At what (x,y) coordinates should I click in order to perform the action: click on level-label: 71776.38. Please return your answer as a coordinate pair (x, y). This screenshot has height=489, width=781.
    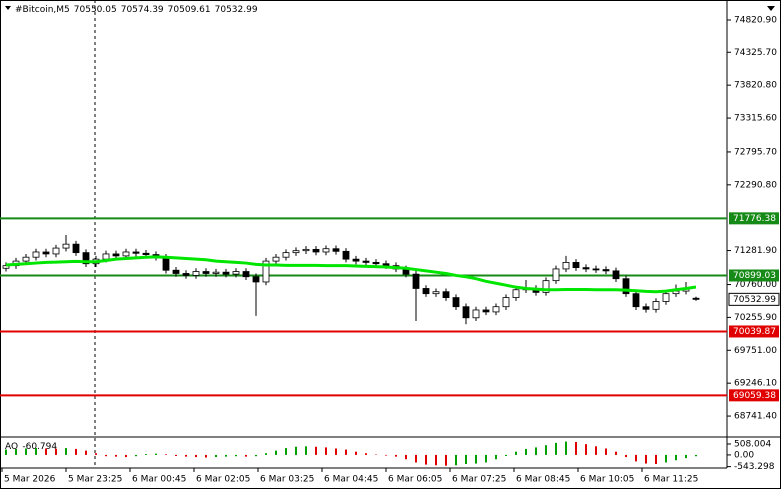
    Looking at the image, I should click on (754, 219).